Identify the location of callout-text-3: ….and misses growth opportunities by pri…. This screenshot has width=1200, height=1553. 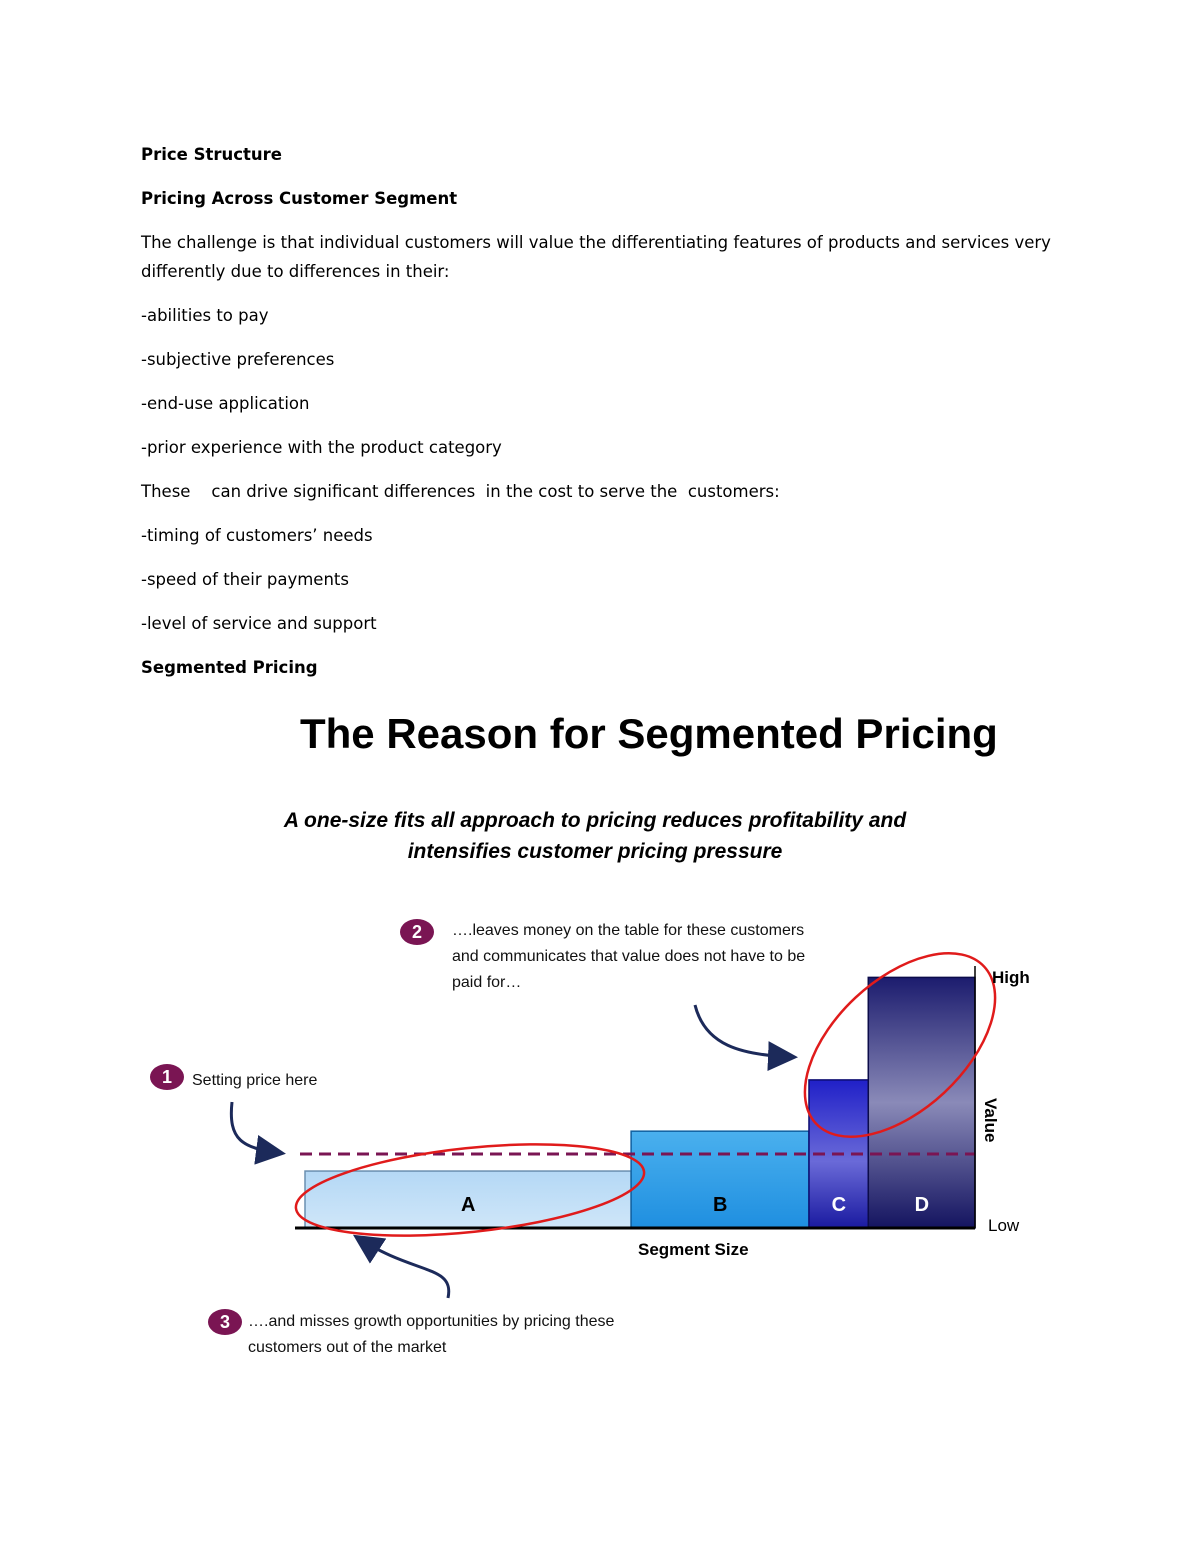
(431, 1334).